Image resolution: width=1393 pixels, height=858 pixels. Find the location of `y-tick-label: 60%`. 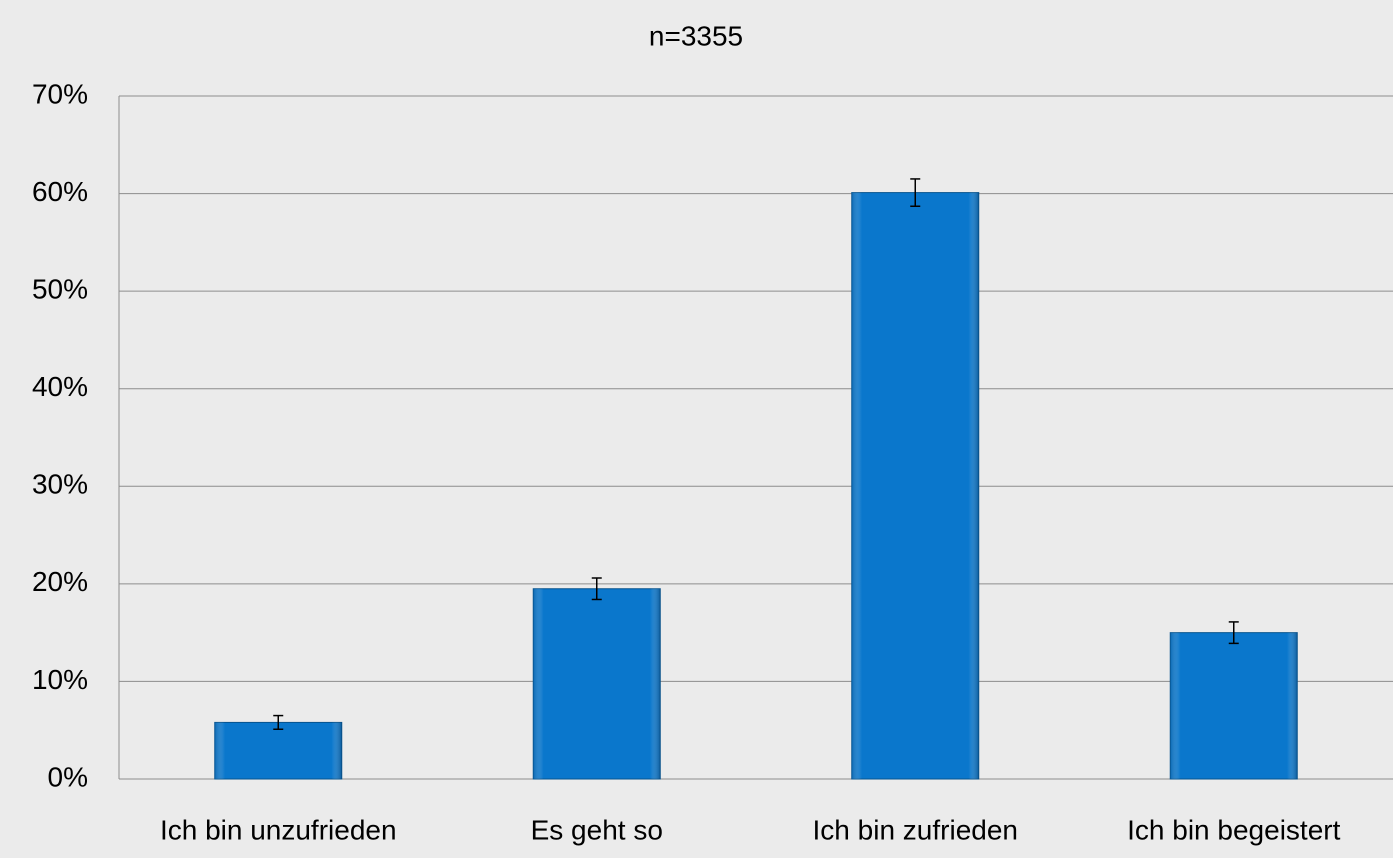

y-tick-label: 60% is located at coordinates (60, 191).